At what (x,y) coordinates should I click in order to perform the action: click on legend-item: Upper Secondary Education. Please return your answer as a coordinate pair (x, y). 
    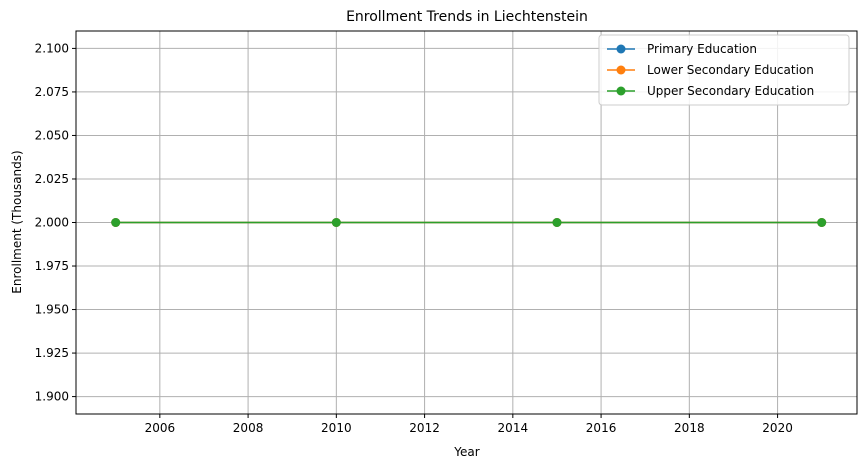
    Looking at the image, I should click on (710, 91).